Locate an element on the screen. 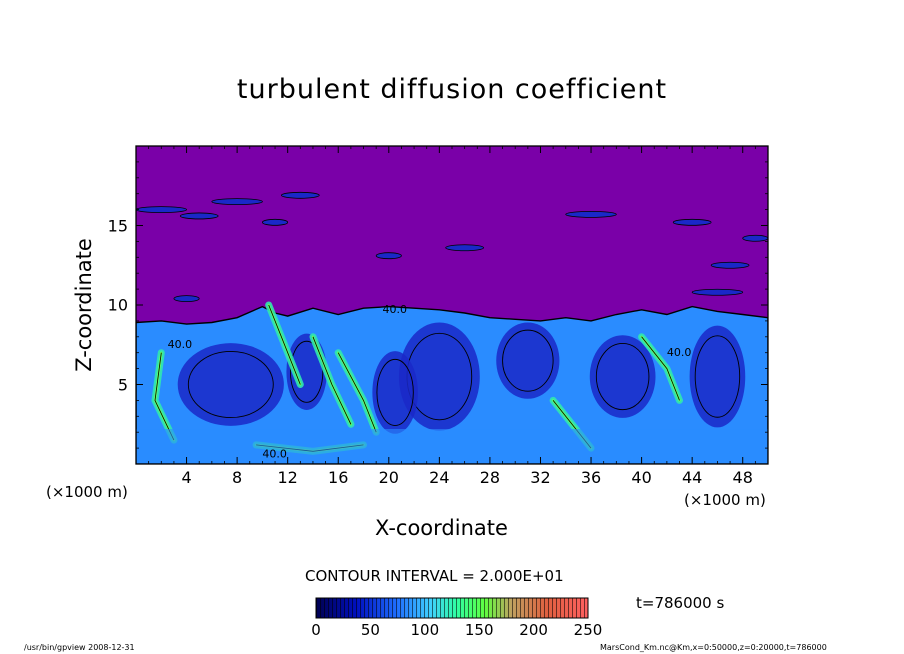  time-label: t=786000 s is located at coordinates (680, 603).